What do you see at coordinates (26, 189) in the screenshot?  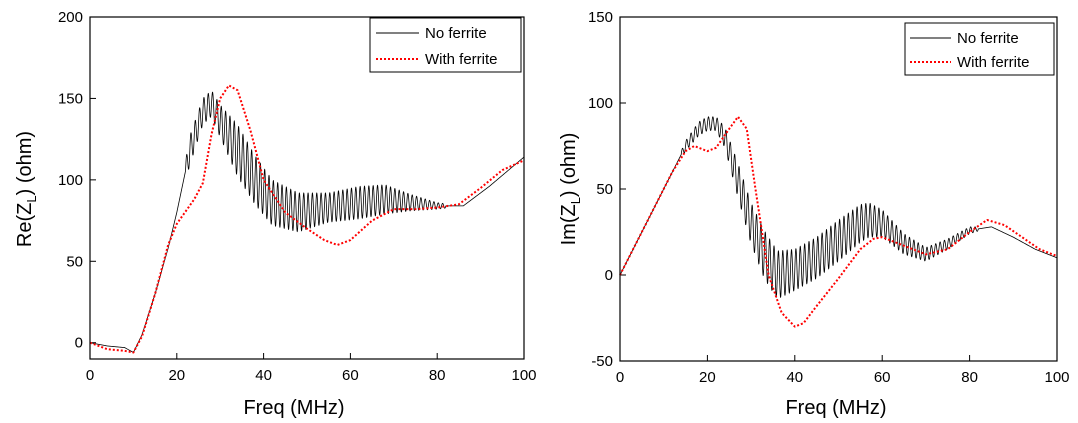 I see `y-axis-label: Re(ZL) (ohm)` at bounding box center [26, 189].